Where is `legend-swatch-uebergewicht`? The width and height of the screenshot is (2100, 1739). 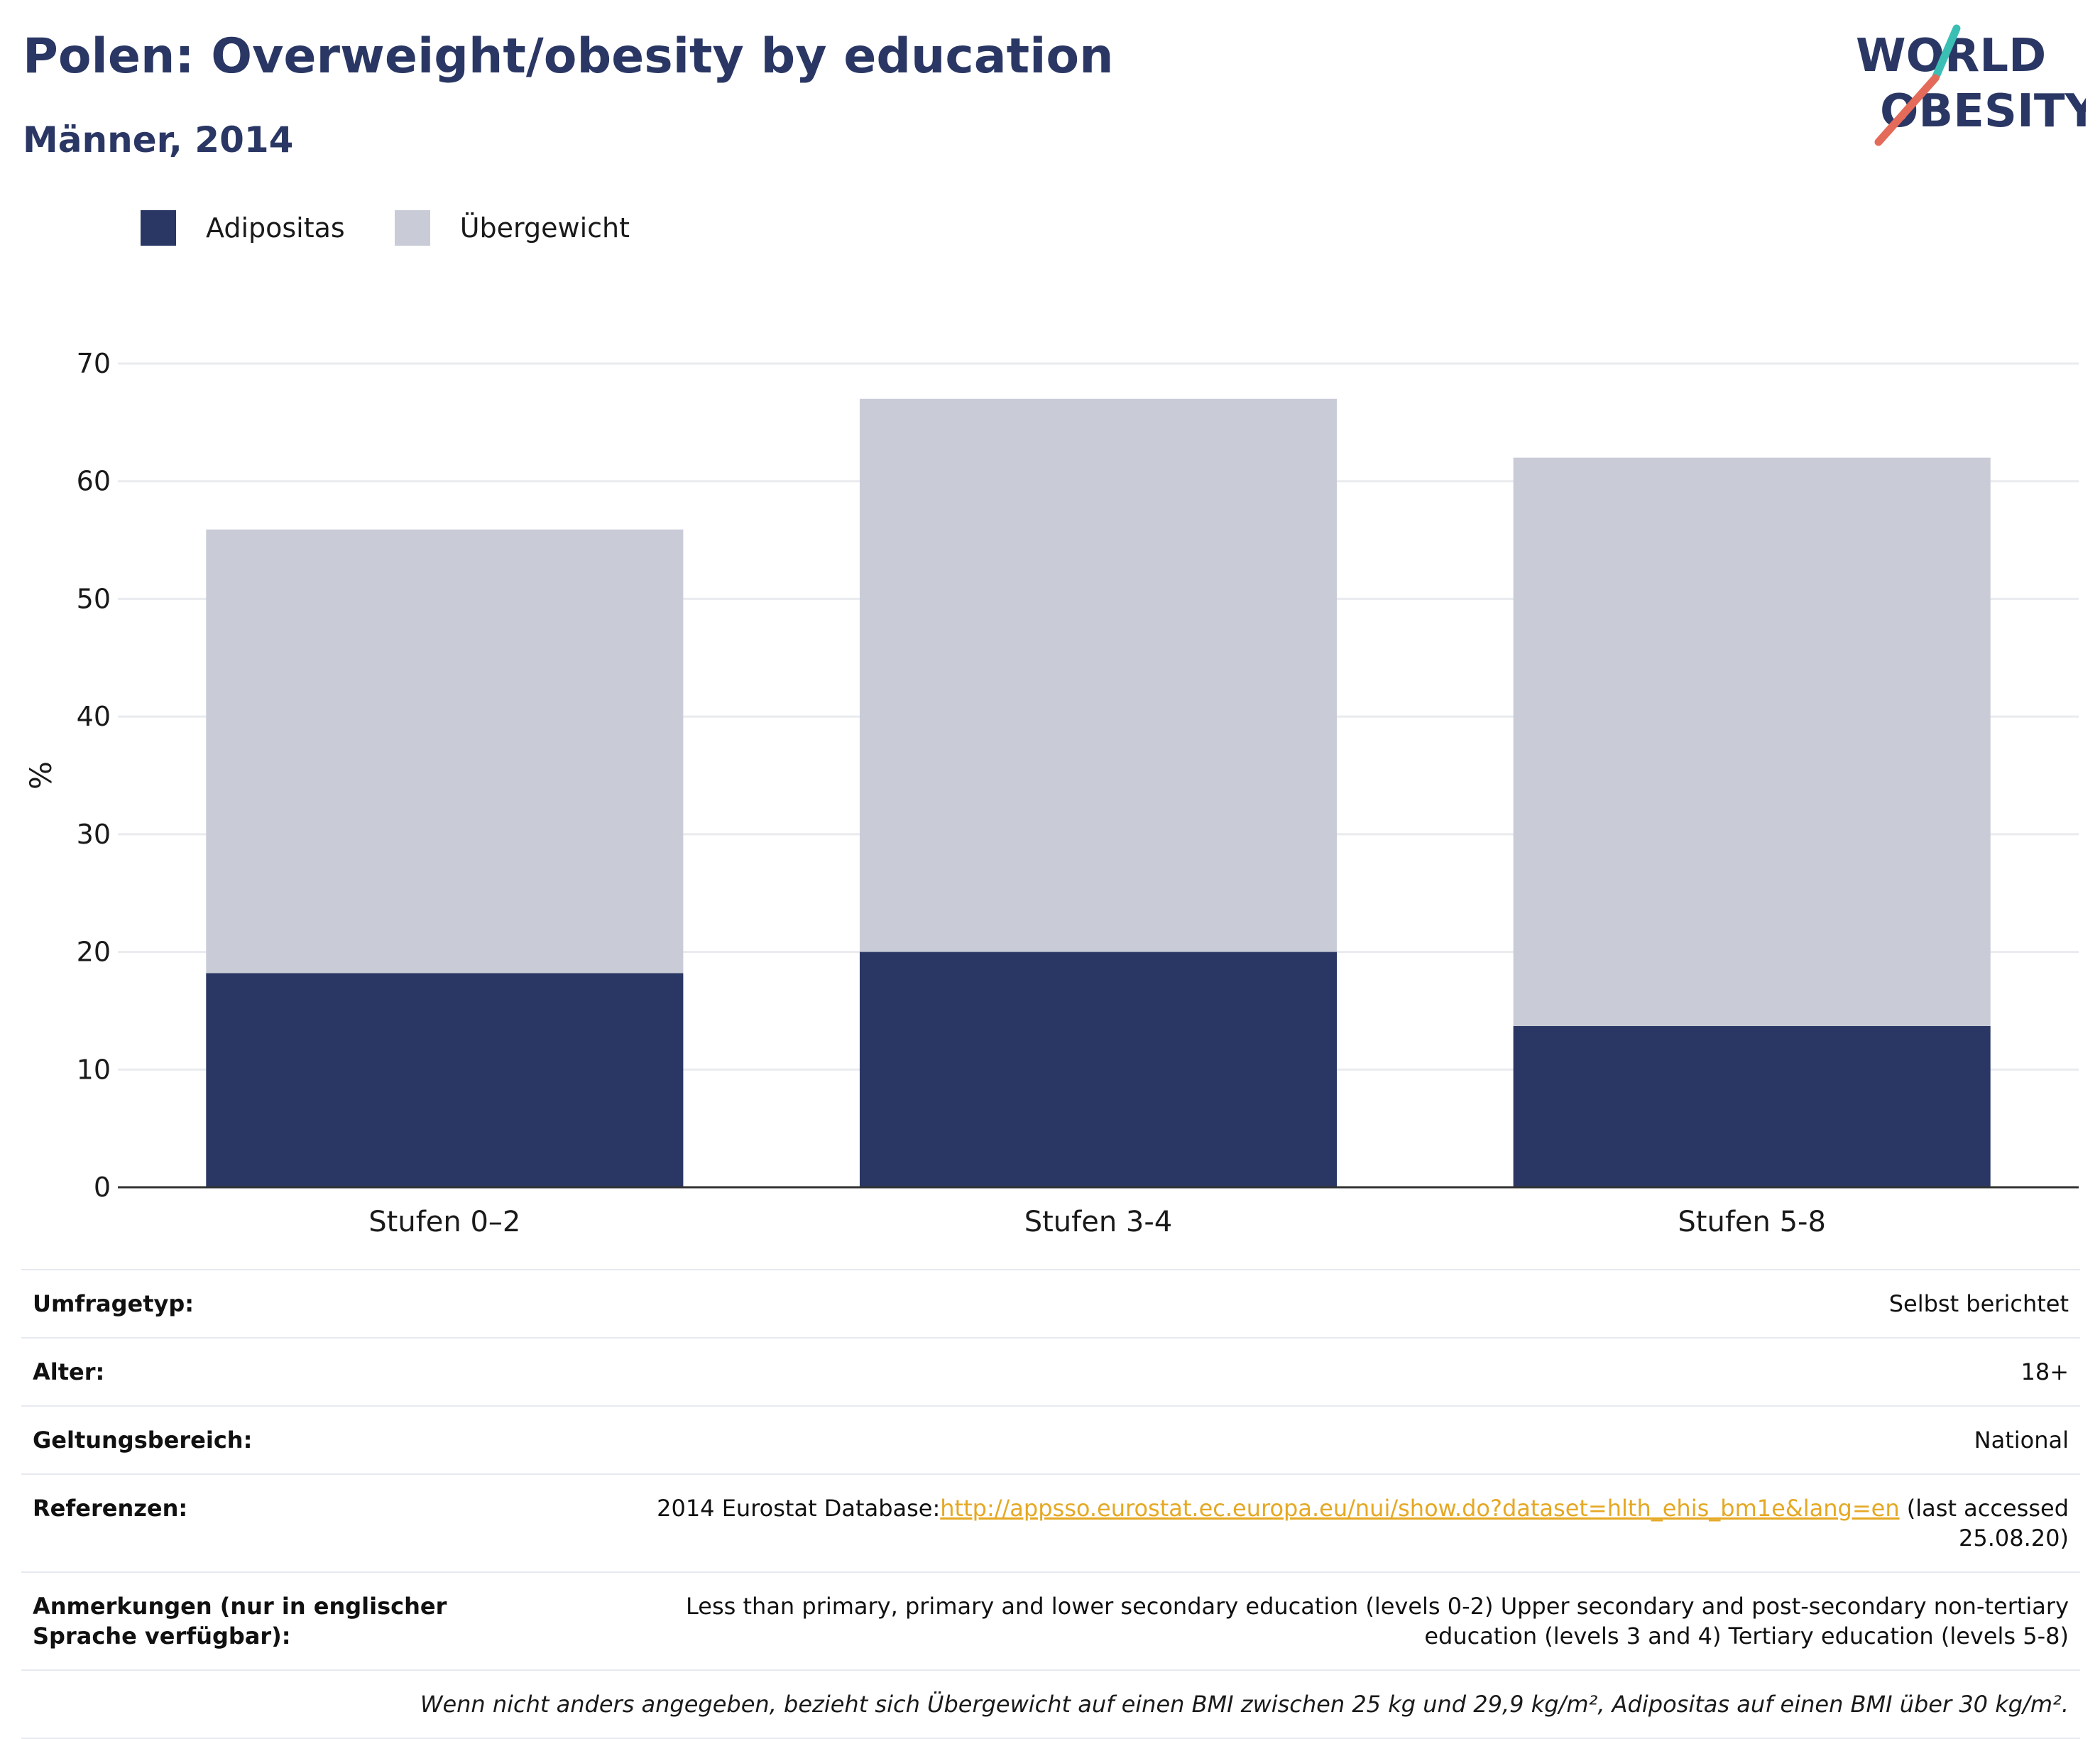
legend-swatch-uebergewicht is located at coordinates (412, 228).